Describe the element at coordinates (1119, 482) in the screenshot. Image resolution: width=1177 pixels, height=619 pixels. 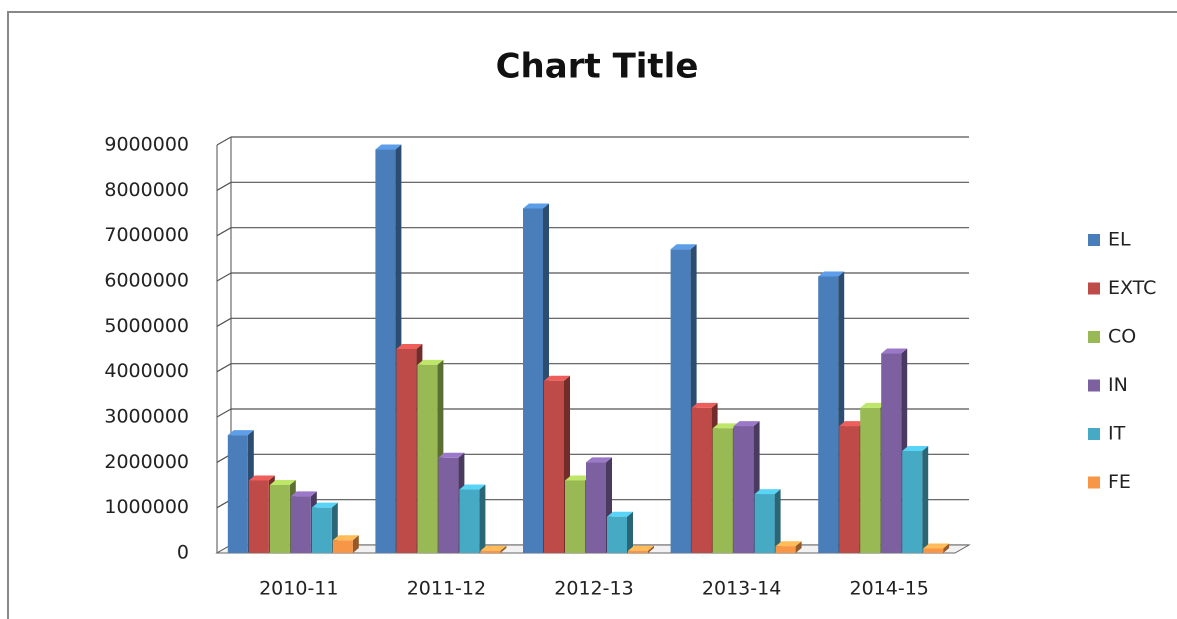
I see `legend-label: FE` at that location.